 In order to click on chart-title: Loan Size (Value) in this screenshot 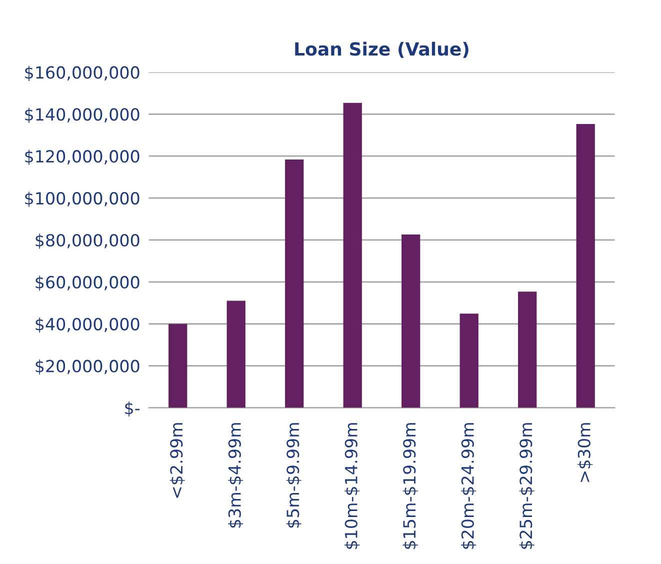, I will do `click(381, 50)`.